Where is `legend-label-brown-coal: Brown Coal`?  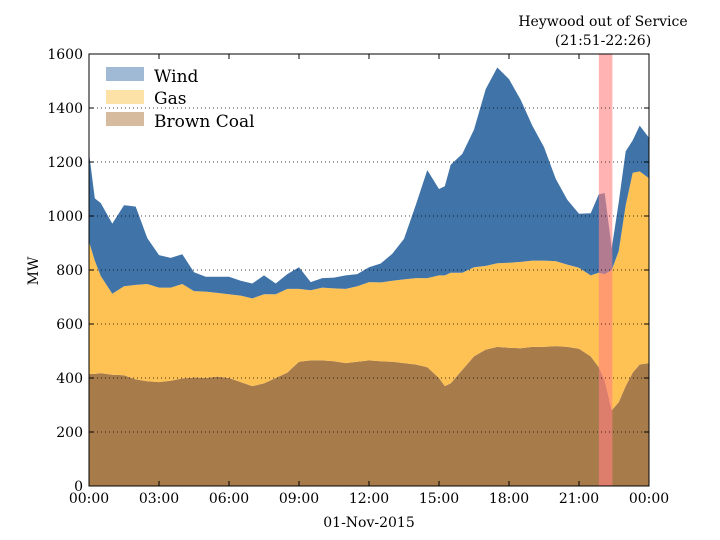
legend-label-brown-coal: Brown Coal is located at coordinates (204, 122).